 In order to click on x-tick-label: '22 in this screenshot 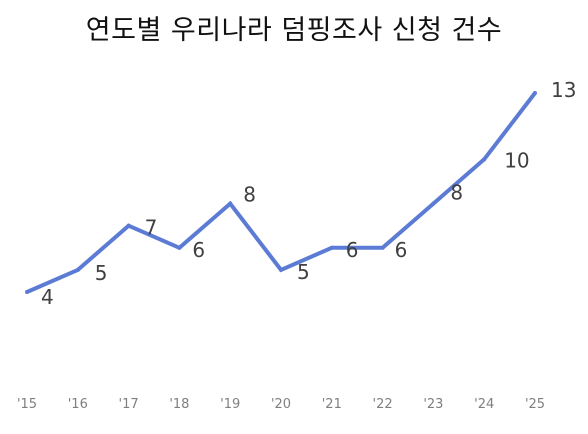, I will do `click(383, 404)`.